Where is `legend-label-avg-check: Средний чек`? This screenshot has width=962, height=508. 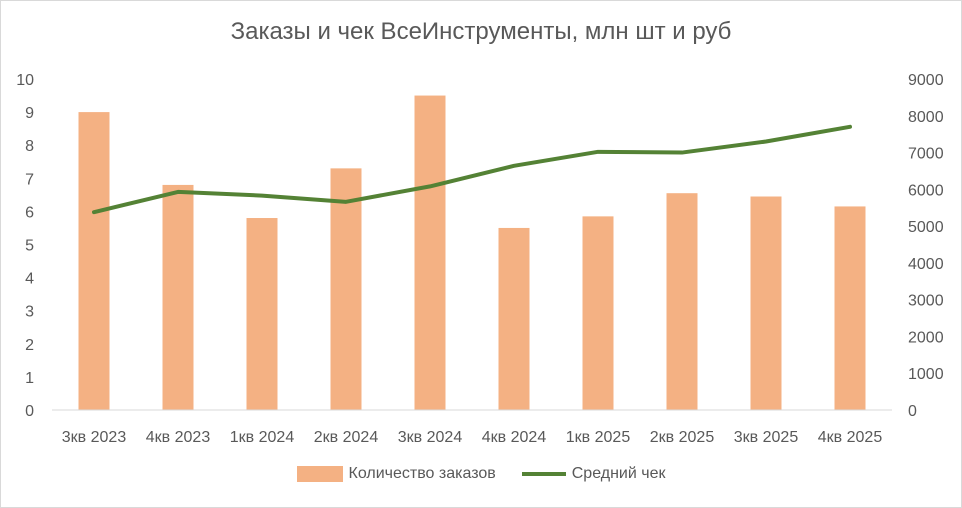
legend-label-avg-check: Средний чек is located at coordinates (618, 473).